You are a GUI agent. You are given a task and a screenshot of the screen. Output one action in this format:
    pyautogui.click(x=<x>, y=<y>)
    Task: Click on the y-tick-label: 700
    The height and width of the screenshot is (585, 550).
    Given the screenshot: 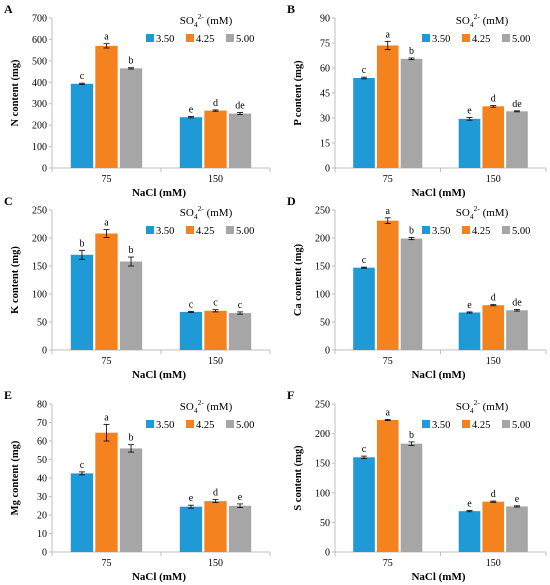 What is the action you would take?
    pyautogui.click(x=39, y=19)
    